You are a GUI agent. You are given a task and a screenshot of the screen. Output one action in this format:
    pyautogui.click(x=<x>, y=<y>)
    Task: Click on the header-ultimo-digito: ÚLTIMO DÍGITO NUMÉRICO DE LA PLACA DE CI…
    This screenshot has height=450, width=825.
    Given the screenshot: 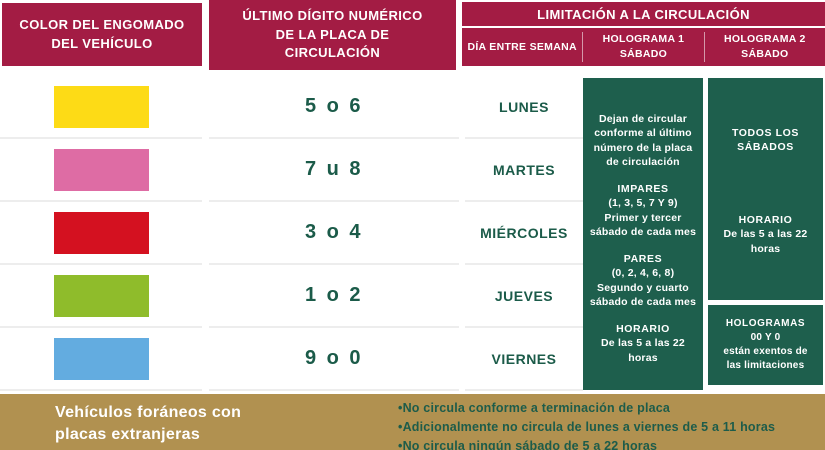 What is the action you would take?
    pyautogui.click(x=332, y=35)
    